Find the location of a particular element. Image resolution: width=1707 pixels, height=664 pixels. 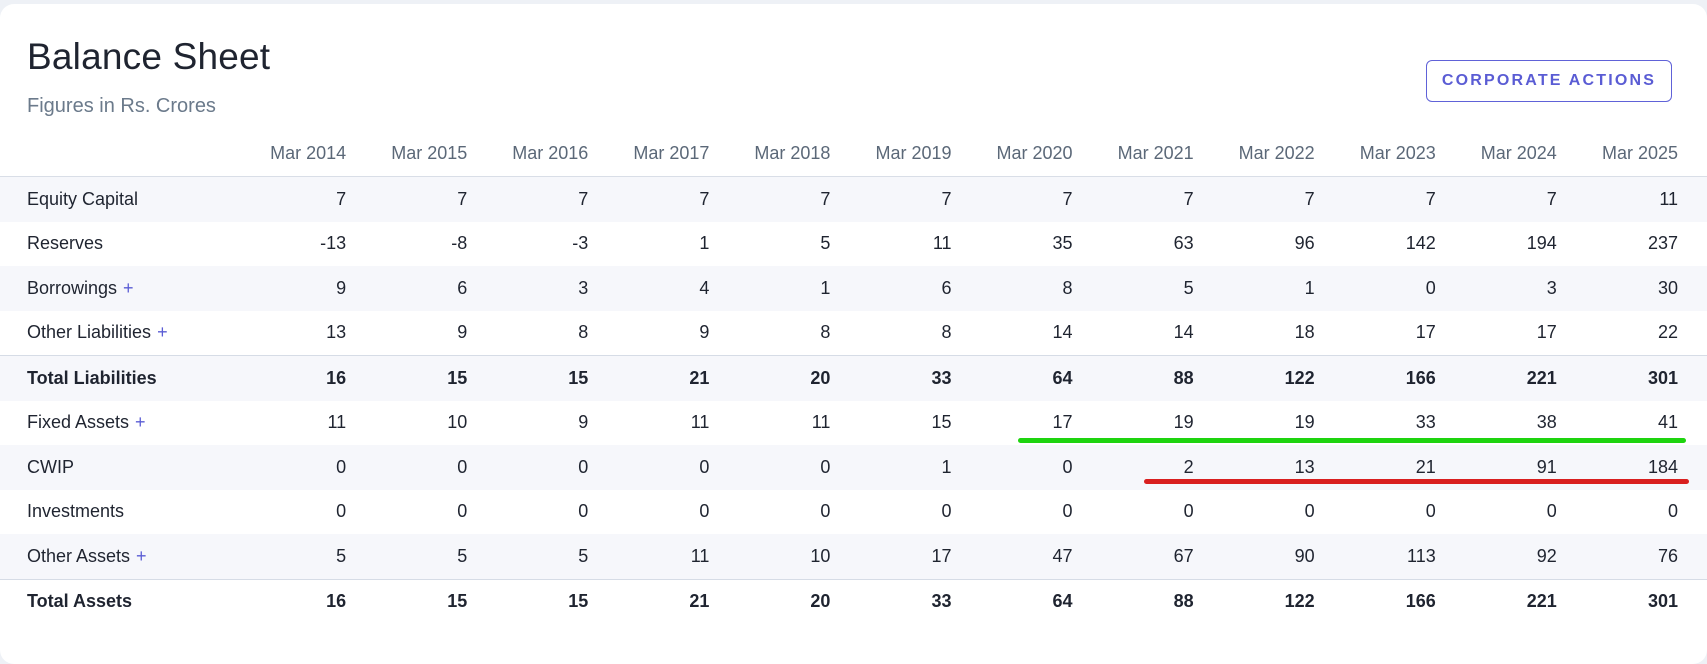

value-cell: 88 is located at coordinates (1133, 378).